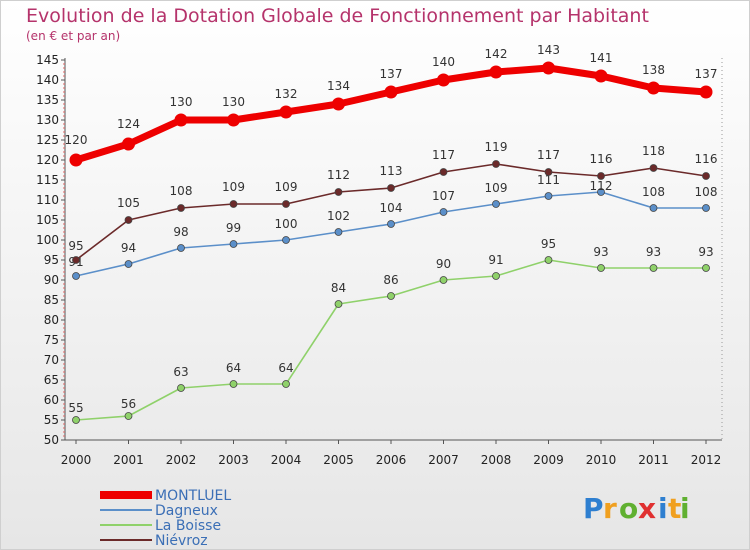 The image size is (750, 550). I want to click on data-label: 64, so click(285, 368).